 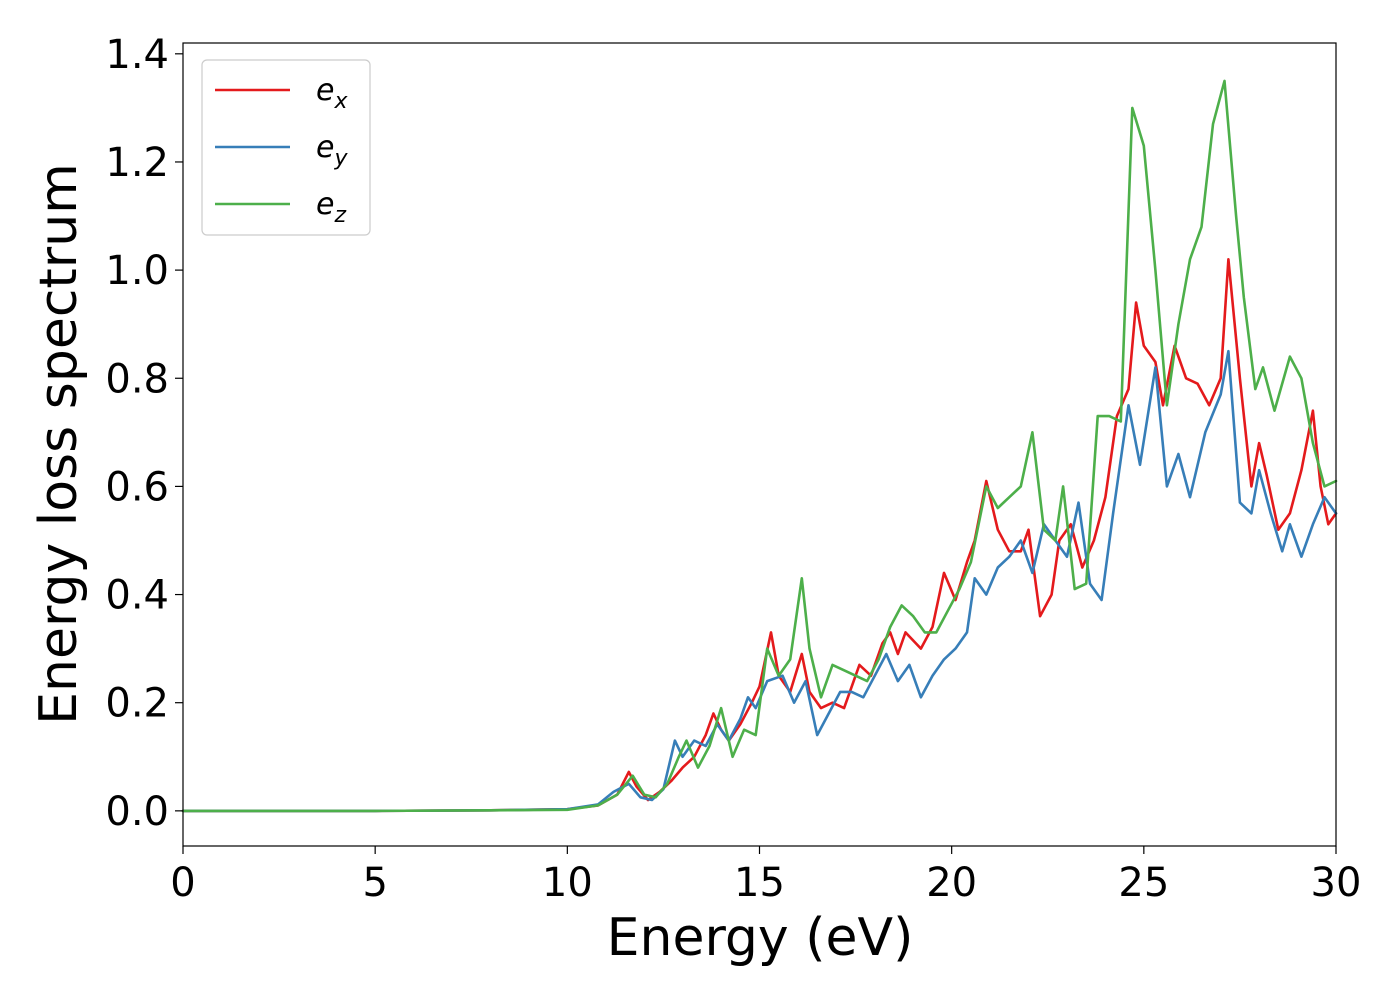 What do you see at coordinates (137, 379) in the screenshot?
I see `y-tick-label: 0.8` at bounding box center [137, 379].